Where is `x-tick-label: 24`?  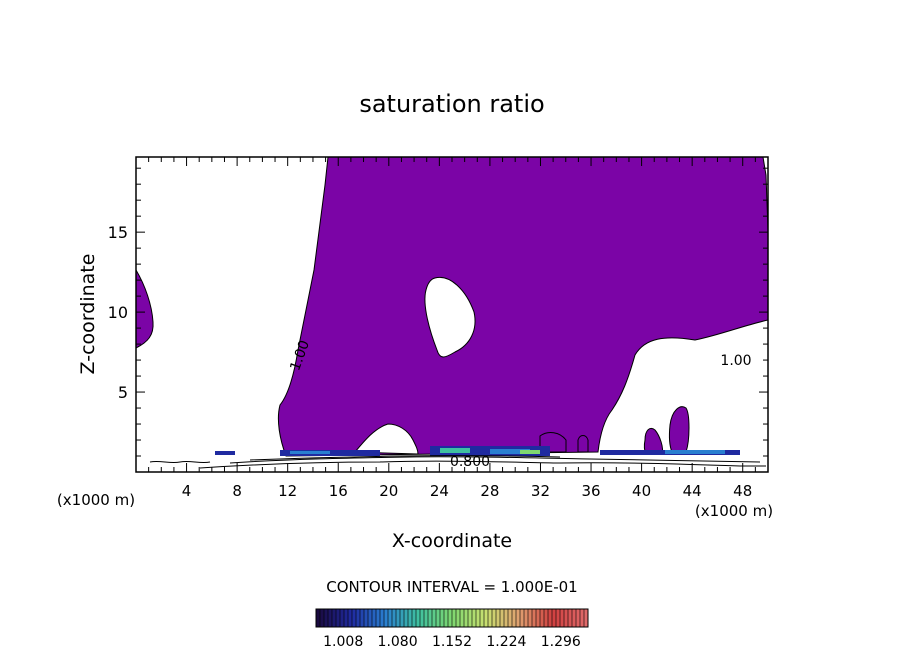 x-tick-label: 24 is located at coordinates (439, 491).